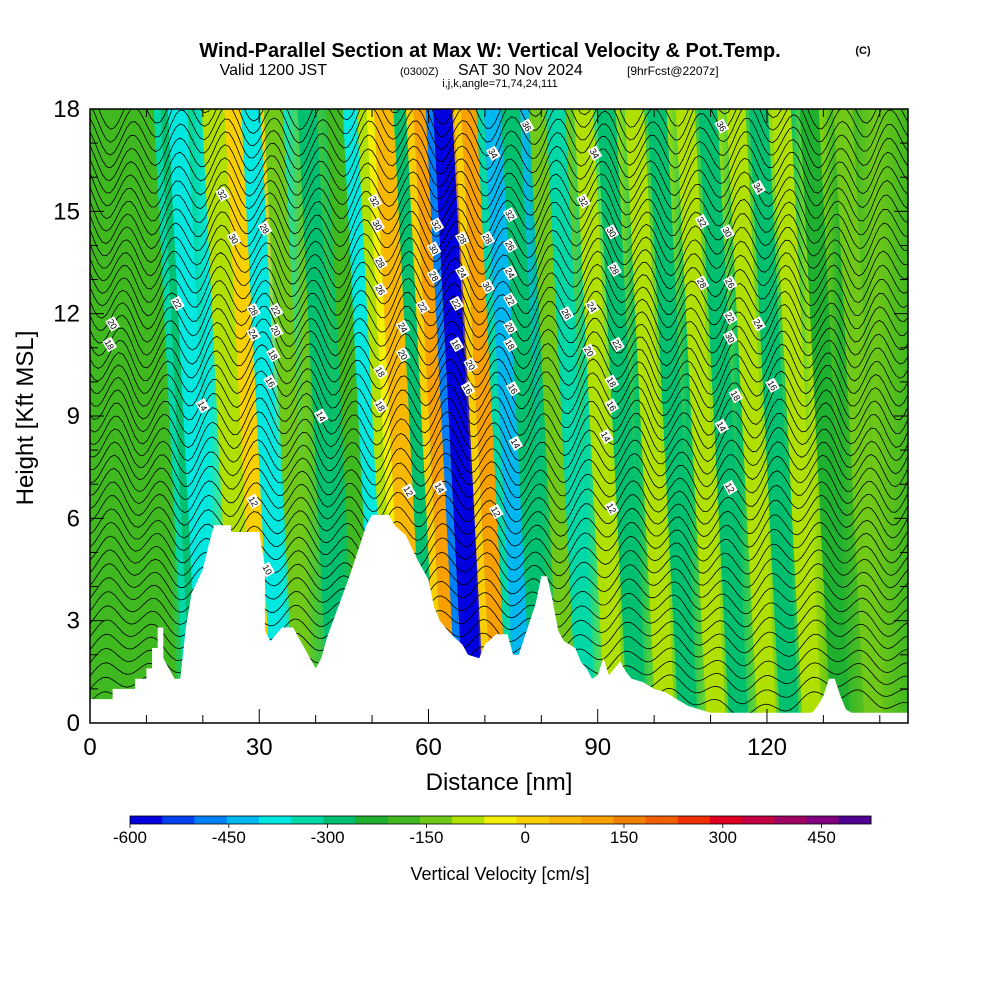 The height and width of the screenshot is (1000, 1000). Describe the element at coordinates (500, 84) in the screenshot. I see `indices-label: i,j,k,angle=71,74,24,111` at that location.